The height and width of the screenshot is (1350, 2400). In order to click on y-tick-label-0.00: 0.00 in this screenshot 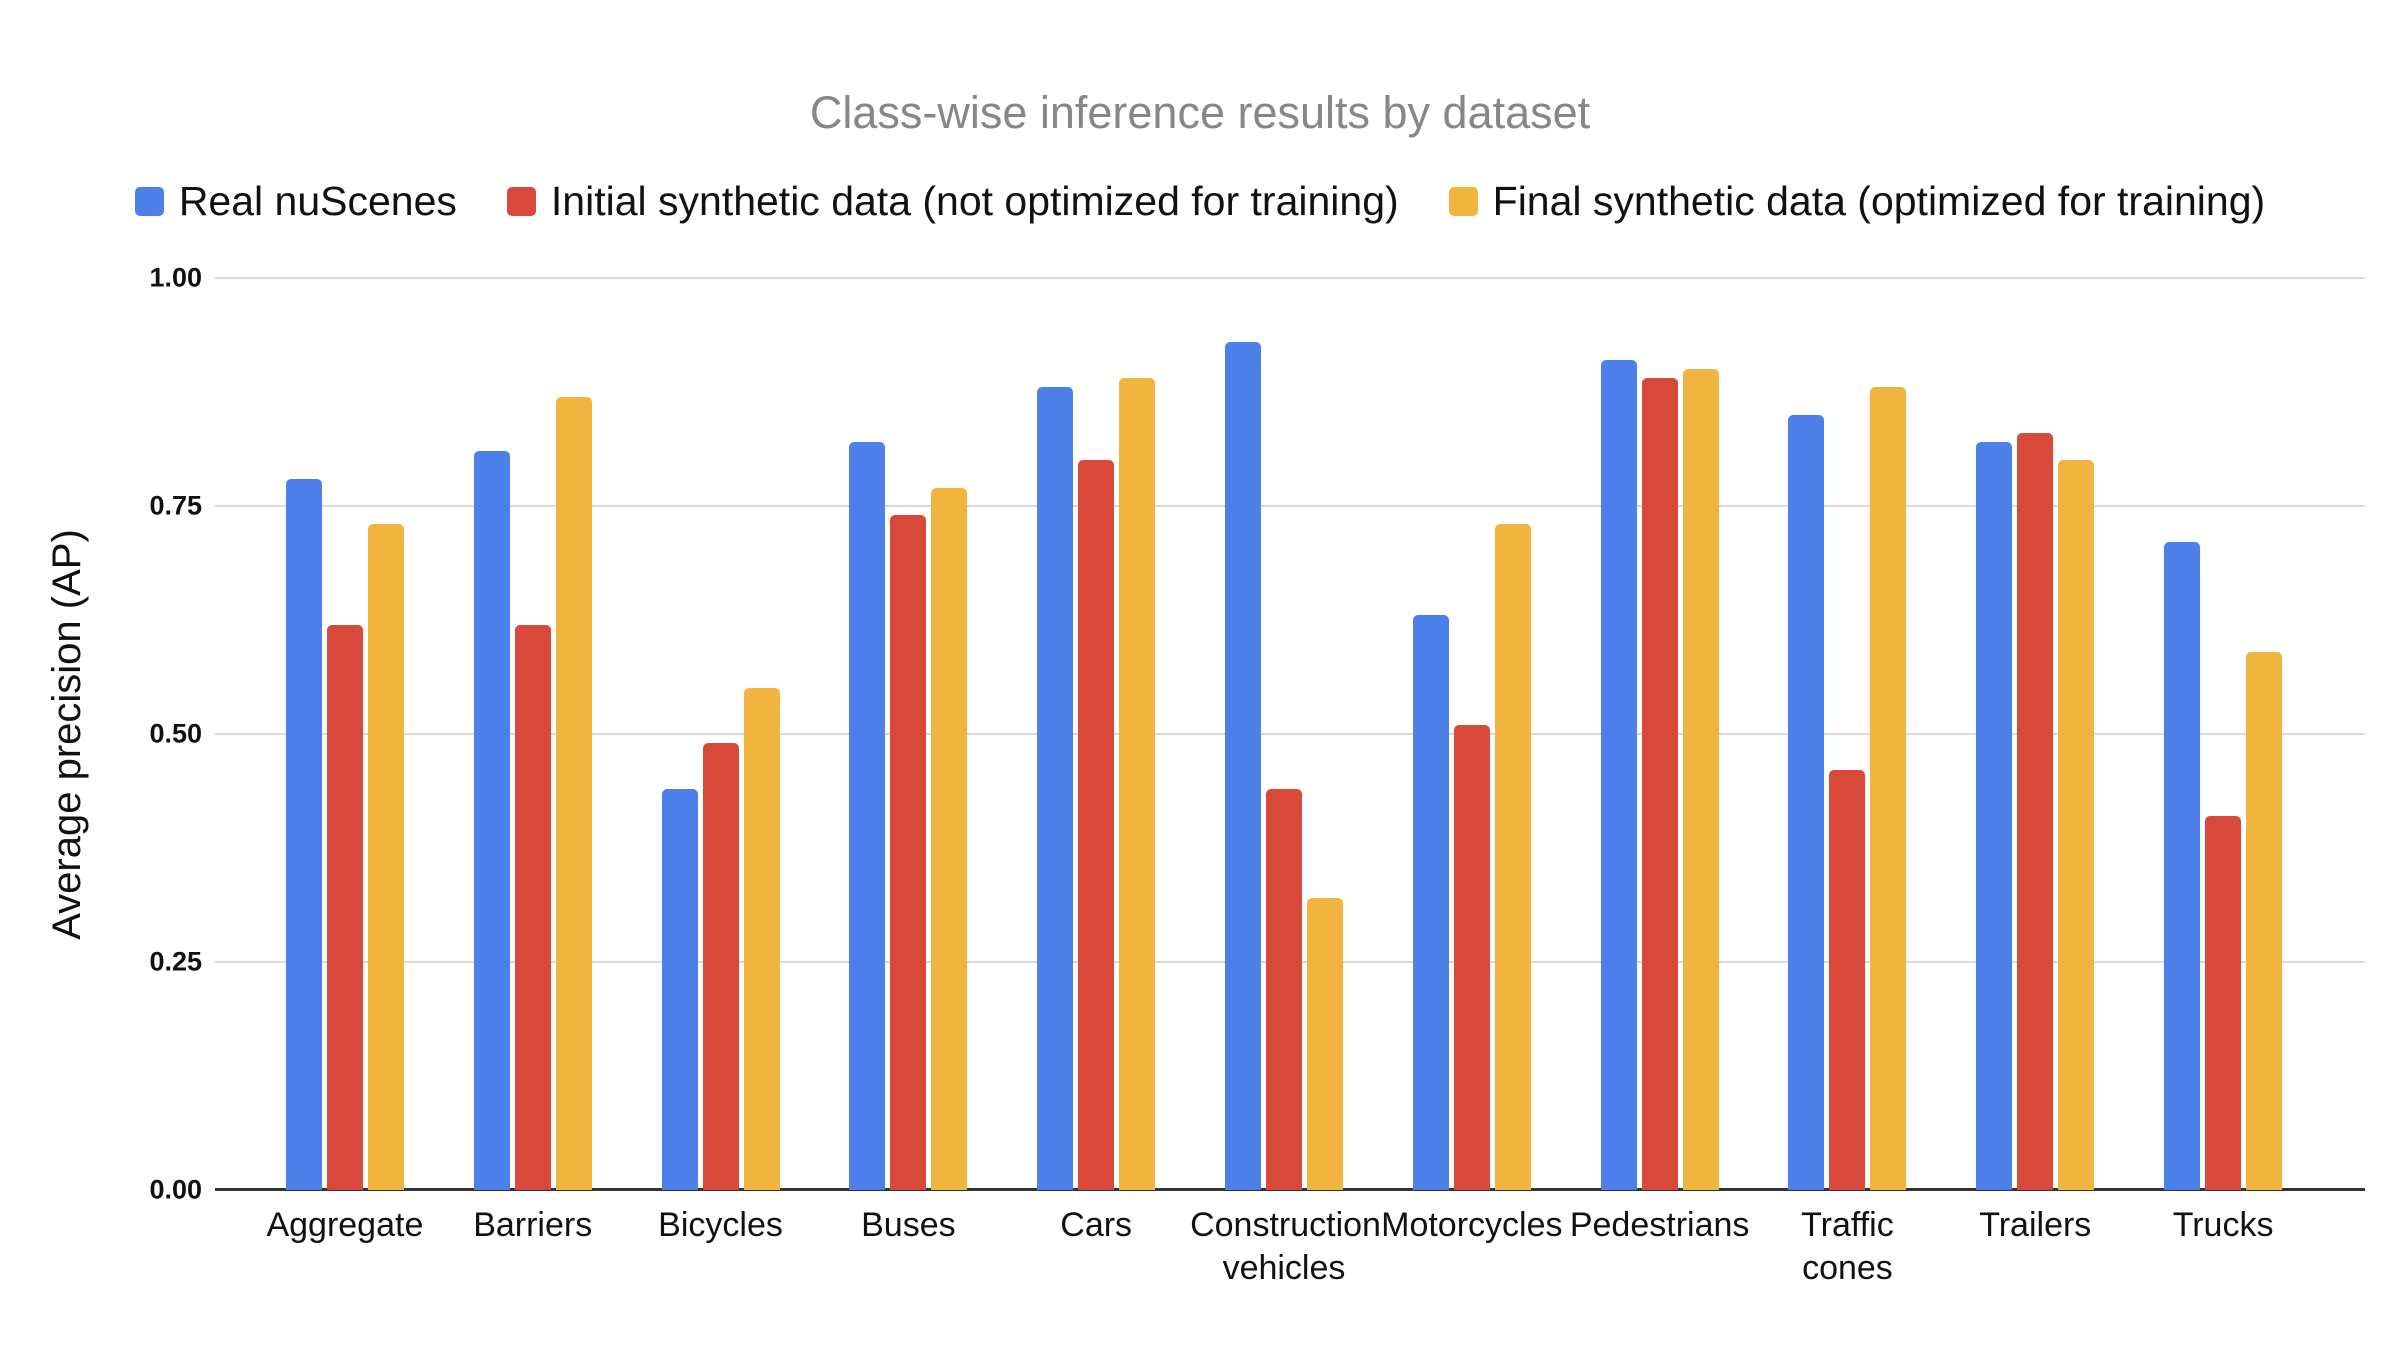, I will do `click(175, 1189)`.